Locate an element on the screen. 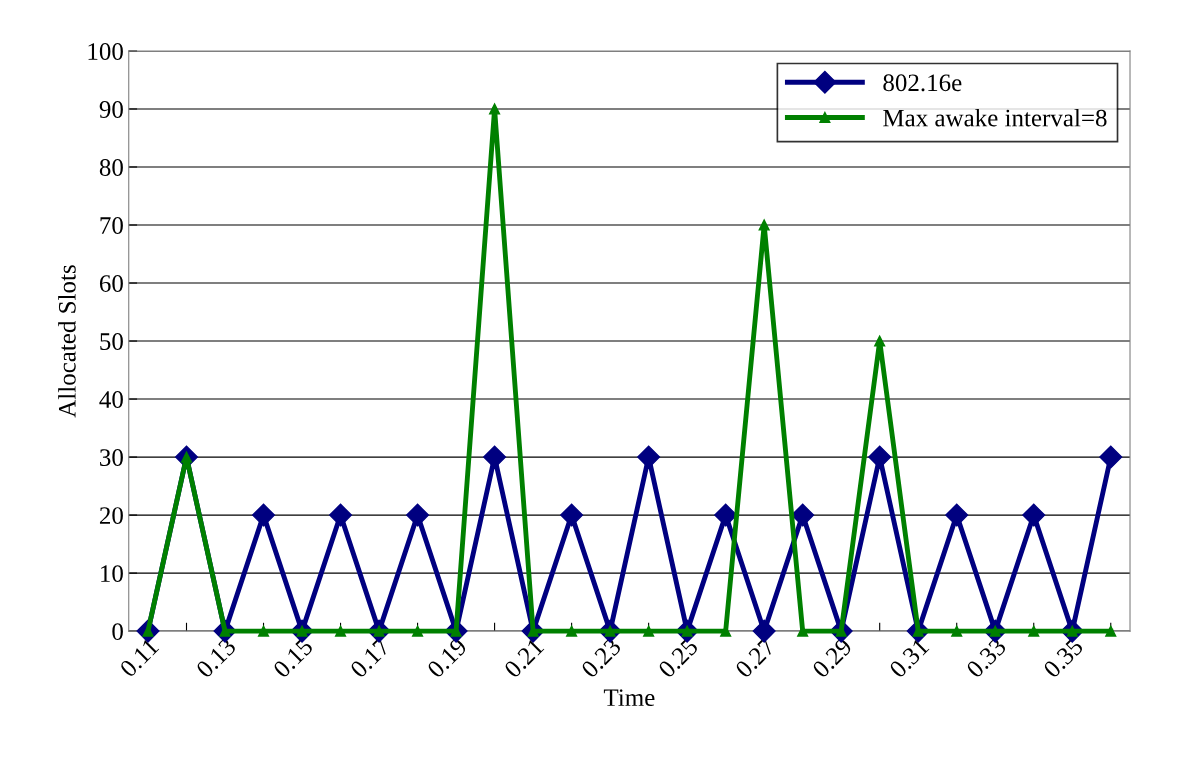 The height and width of the screenshot is (784, 1192). x-tick-label: 0.23 is located at coordinates (601, 658).